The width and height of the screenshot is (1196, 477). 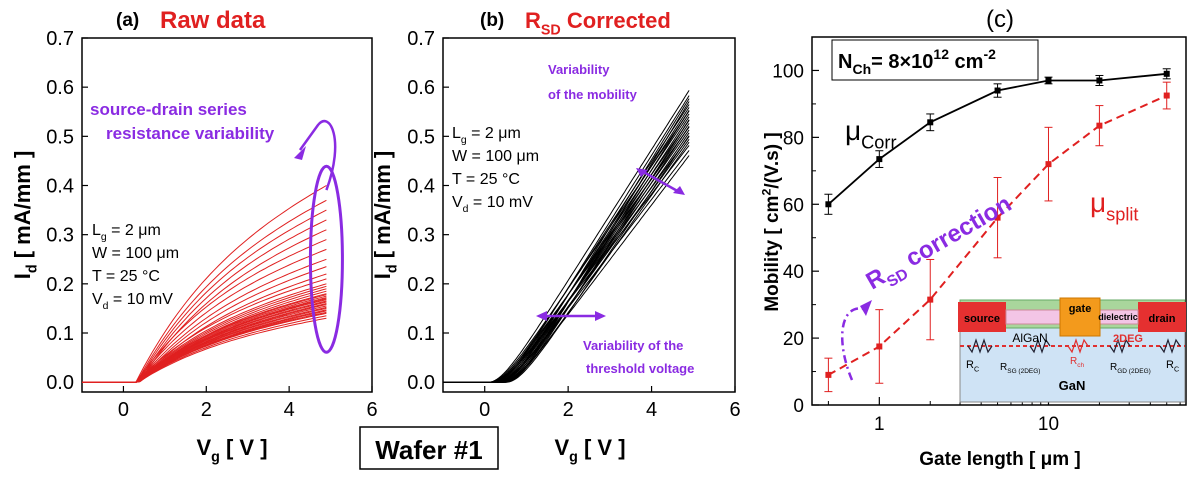 What do you see at coordinates (633, 345) in the screenshot?
I see `threshold-annotation: Variability of the` at bounding box center [633, 345].